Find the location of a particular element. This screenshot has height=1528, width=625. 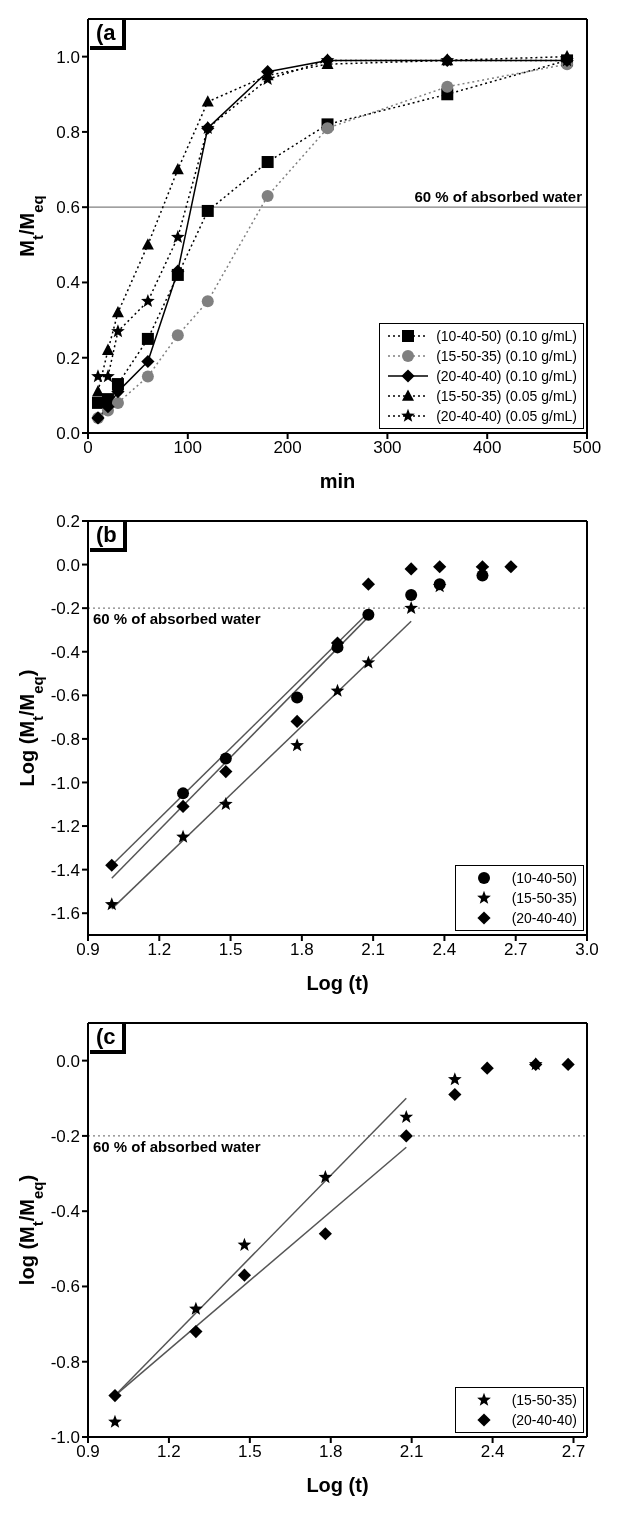

y-tick-label: -1.6 is located at coordinates (65, 914).